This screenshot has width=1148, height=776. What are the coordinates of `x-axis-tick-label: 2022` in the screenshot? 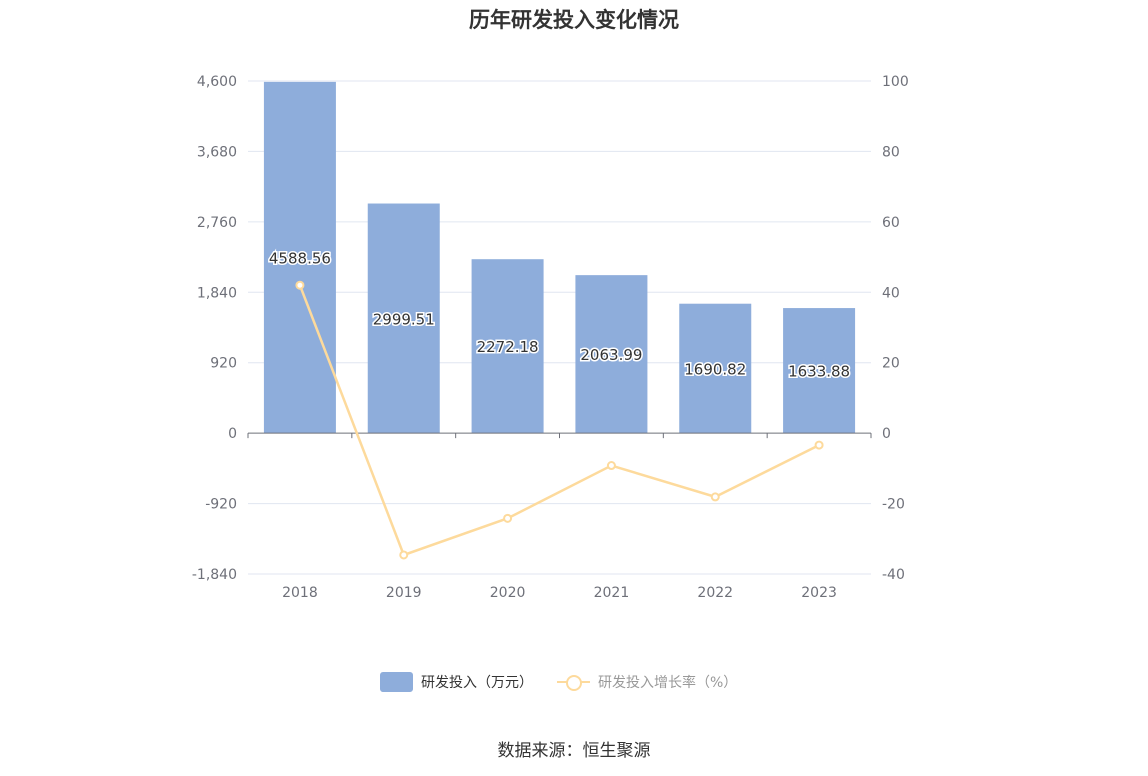 It's located at (715, 593).